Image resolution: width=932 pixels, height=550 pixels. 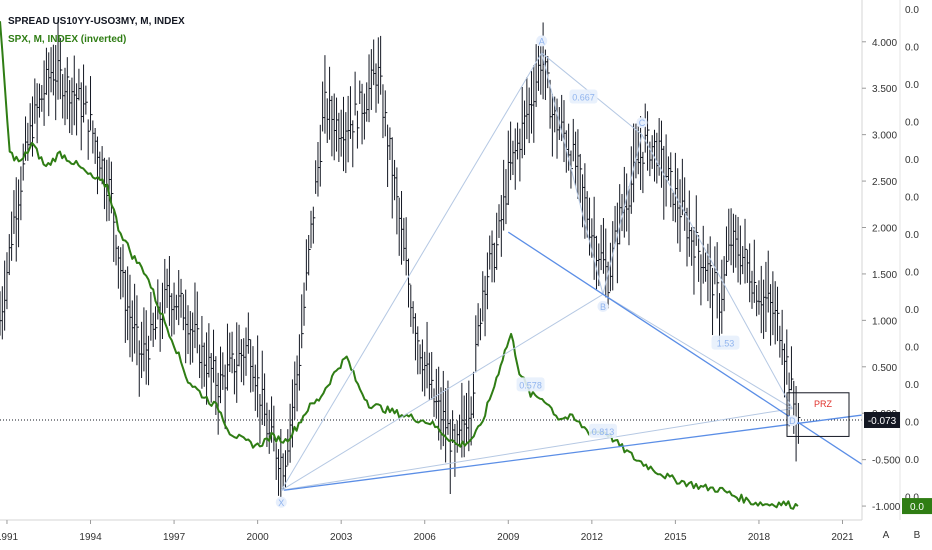 I want to click on auto-scale-button: A, so click(x=886, y=535).